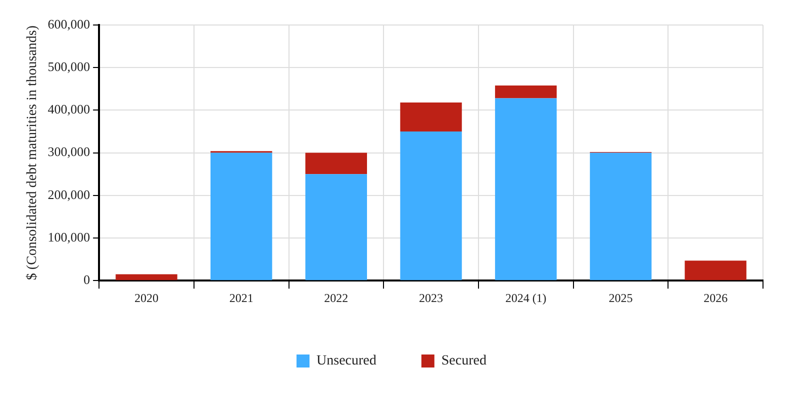 The width and height of the screenshot is (793, 393). What do you see at coordinates (69, 24) in the screenshot?
I see `y-tick-label: 600,000` at bounding box center [69, 24].